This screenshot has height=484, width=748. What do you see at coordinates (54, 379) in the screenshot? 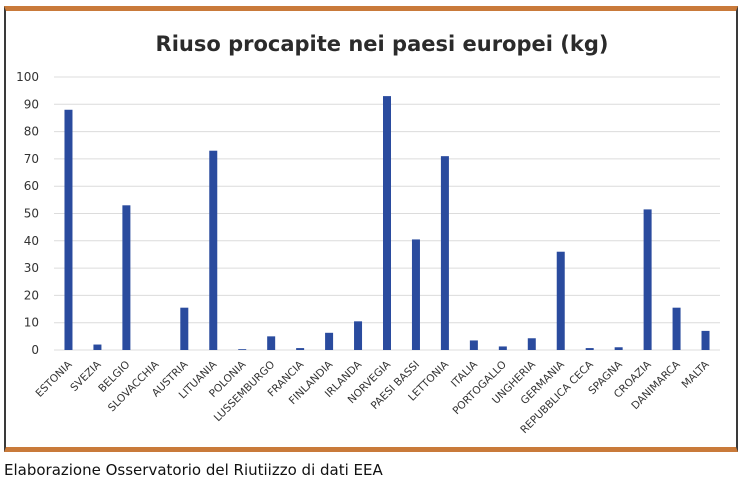
I see `x-tick-label: ESTONIA` at bounding box center [54, 379].